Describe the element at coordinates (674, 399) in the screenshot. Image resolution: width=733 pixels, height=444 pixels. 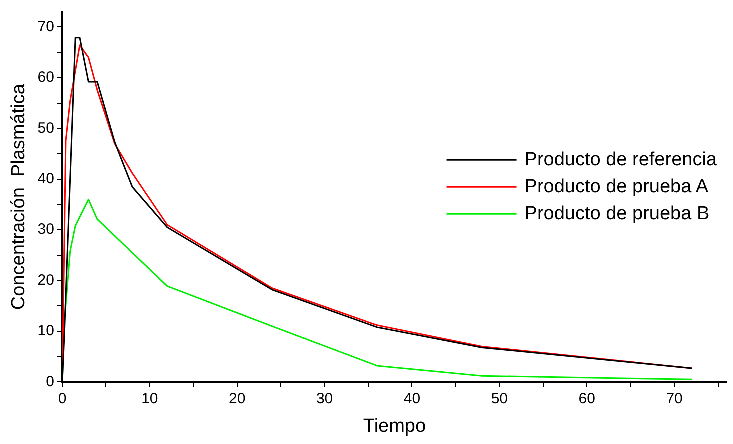
I see `x-tick-label: 70` at that location.